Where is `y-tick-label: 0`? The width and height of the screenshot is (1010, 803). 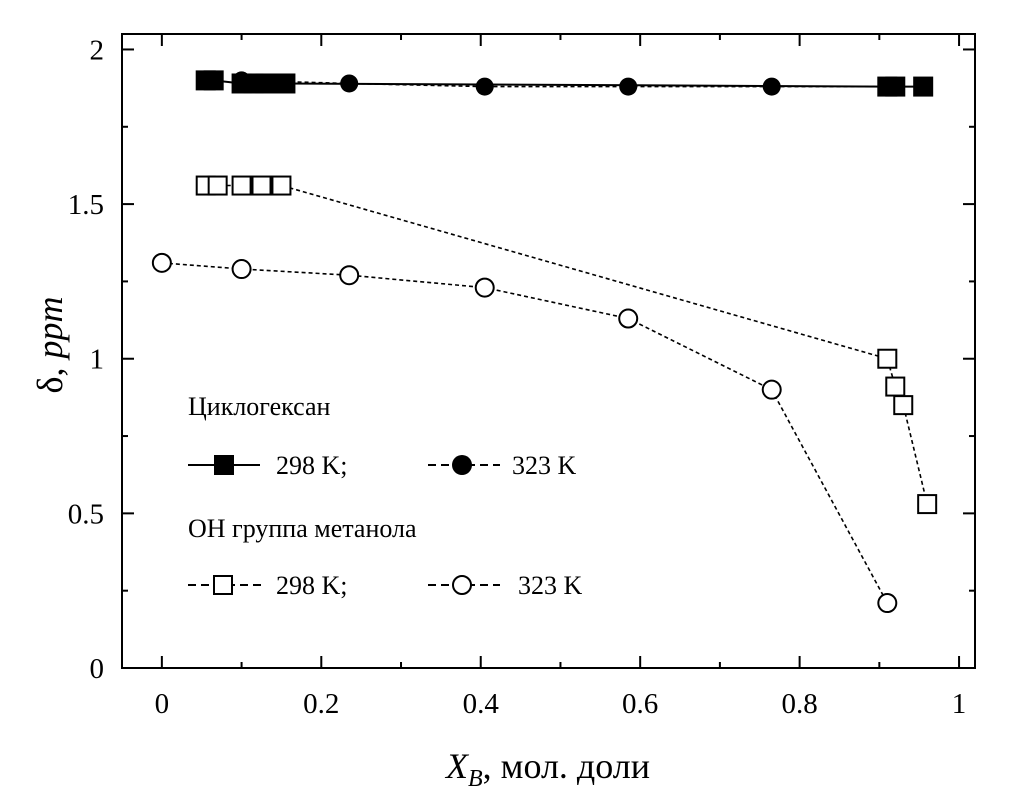
y-tick-label: 0 is located at coordinates (97, 669).